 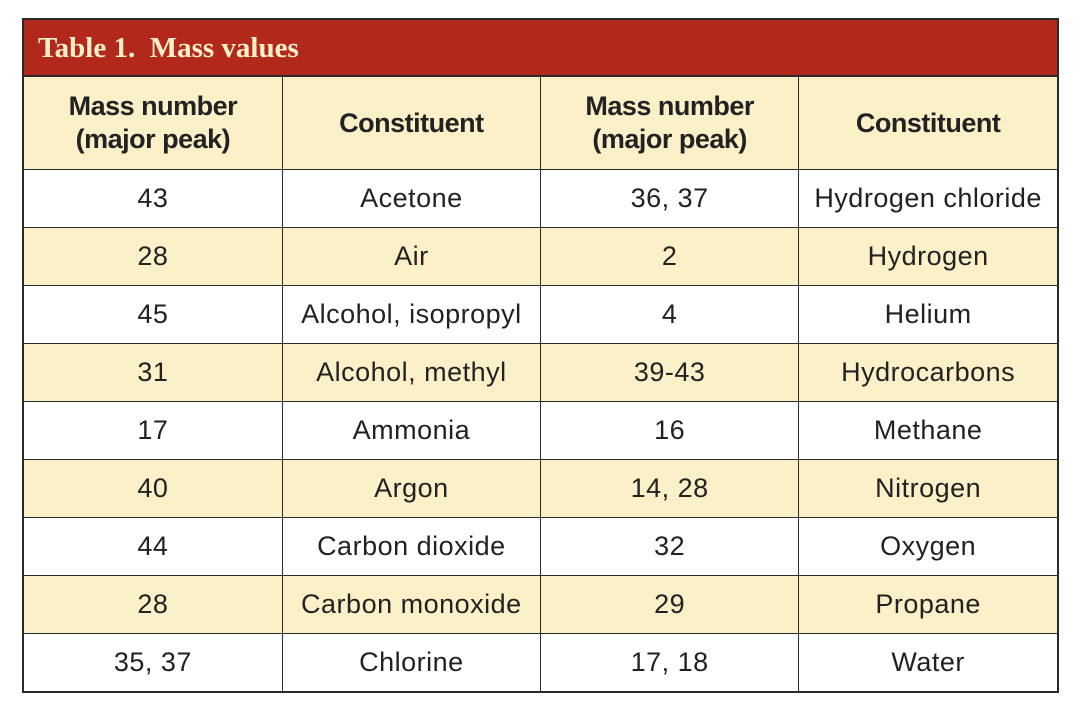 I want to click on table-cell: Oxygen, so click(x=927, y=546).